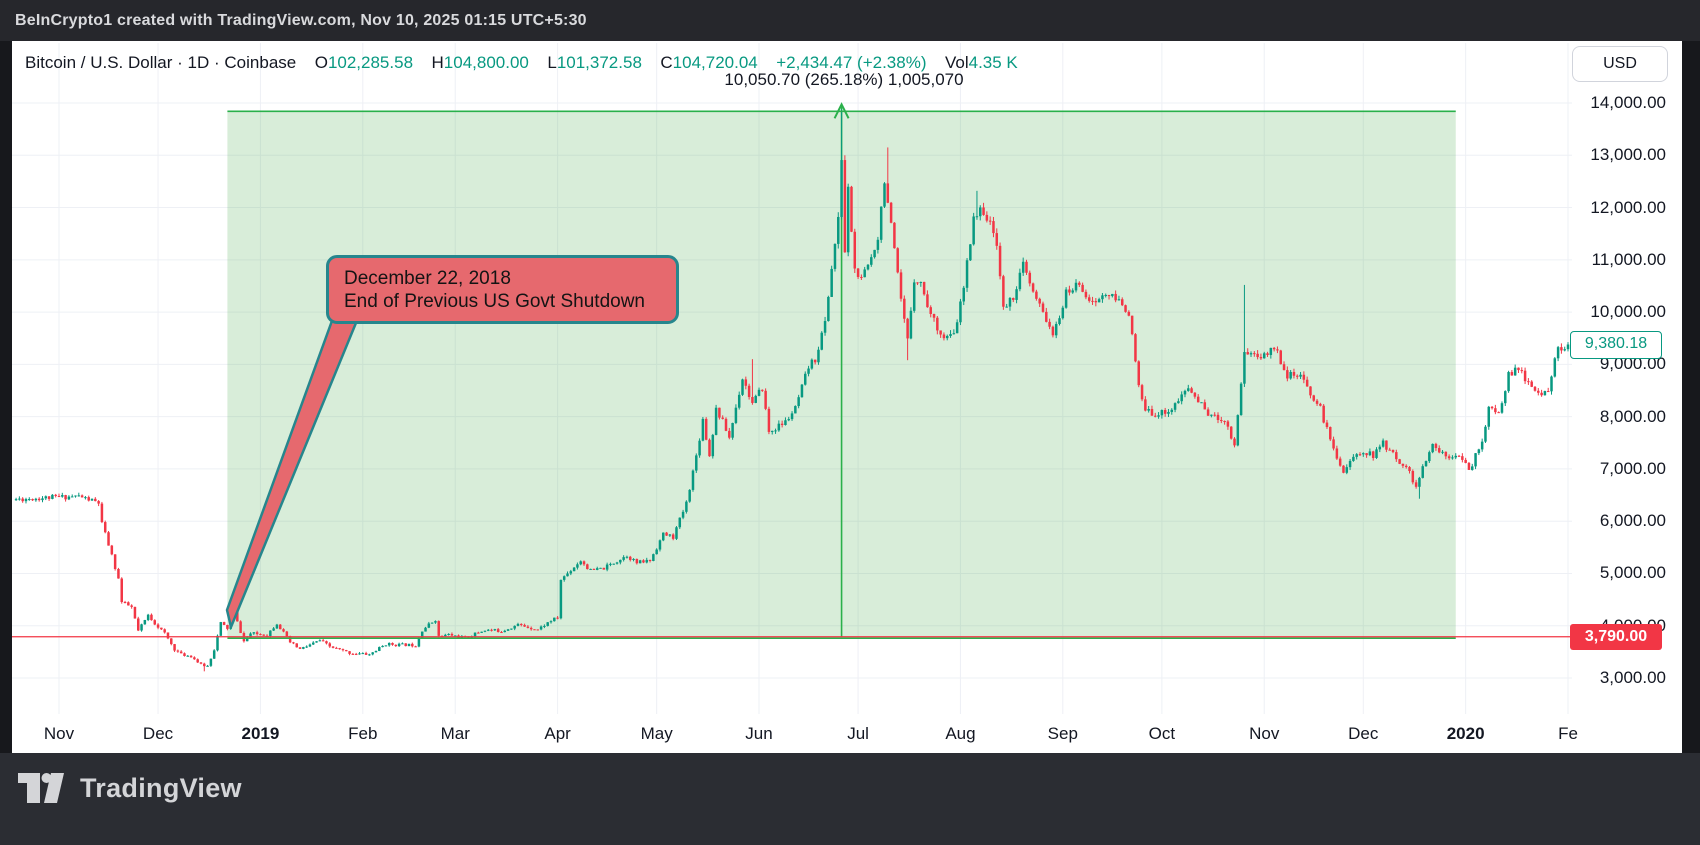  Describe the element at coordinates (715, 62) in the screenshot. I see `close-value: 104,720.04` at that location.